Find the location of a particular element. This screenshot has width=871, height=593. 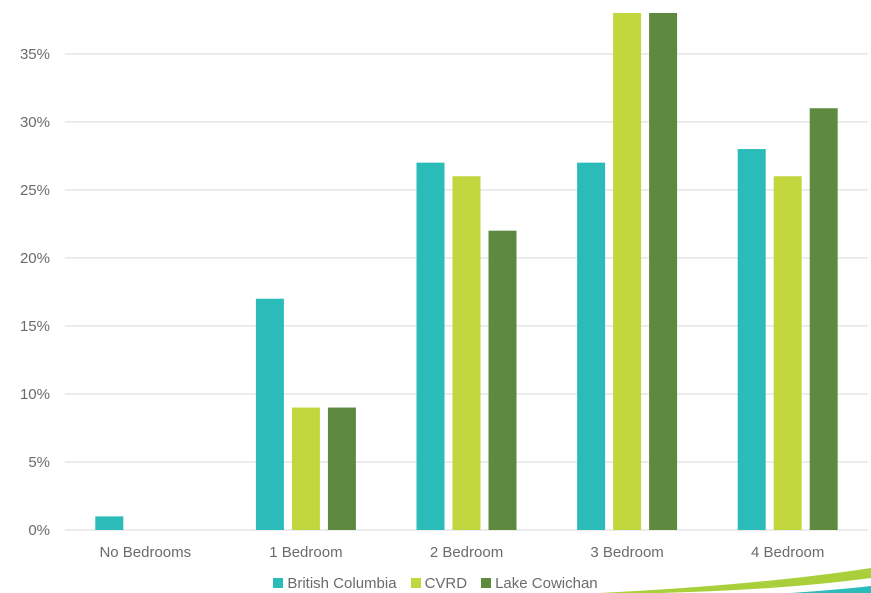

x-tick-label: 4 Bedroom is located at coordinates (787, 552).